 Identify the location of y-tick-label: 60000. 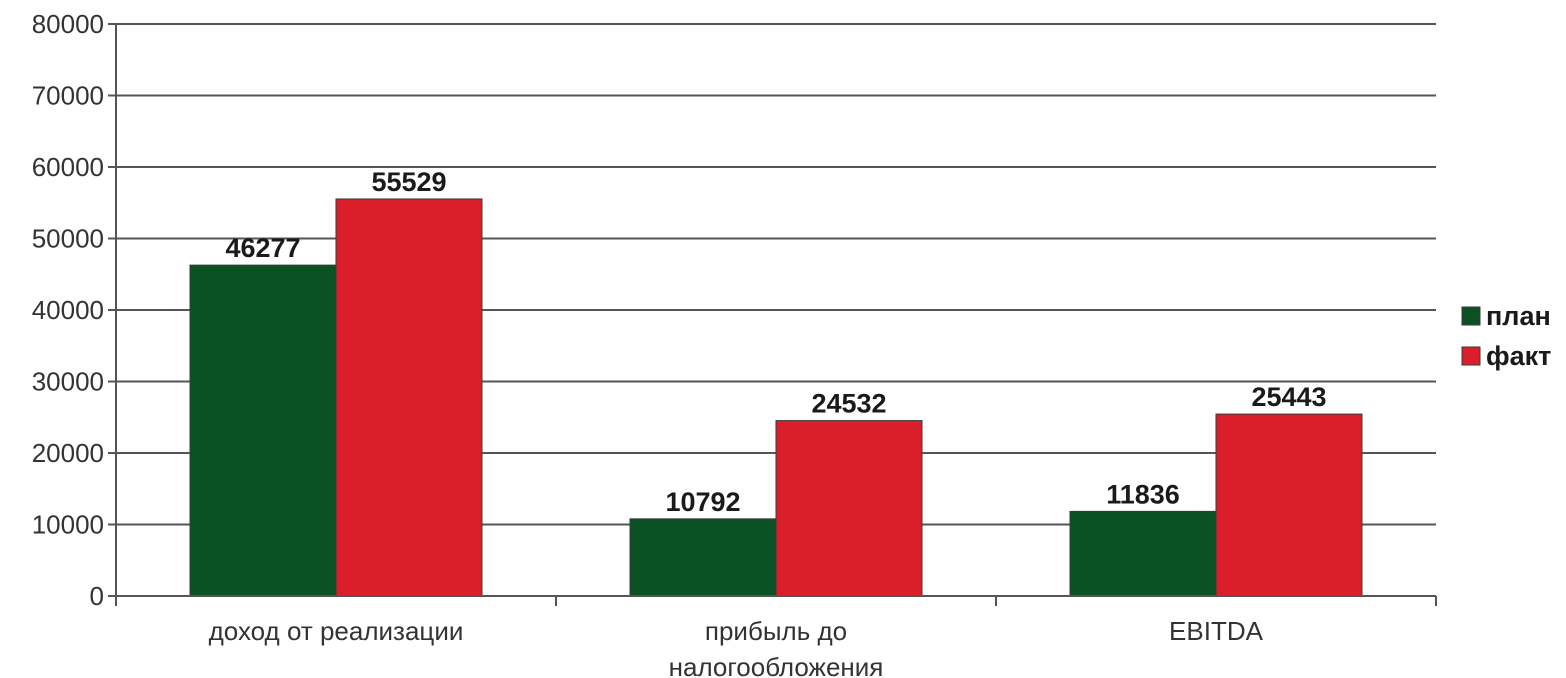
(68, 167).